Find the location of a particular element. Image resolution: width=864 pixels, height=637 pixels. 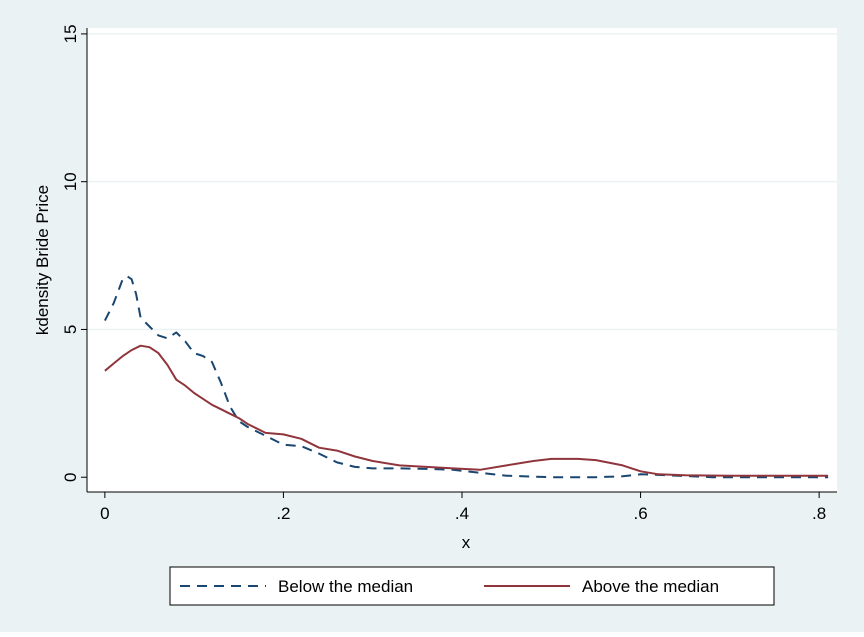

x-tick-label: .4 is located at coordinates (462, 513).